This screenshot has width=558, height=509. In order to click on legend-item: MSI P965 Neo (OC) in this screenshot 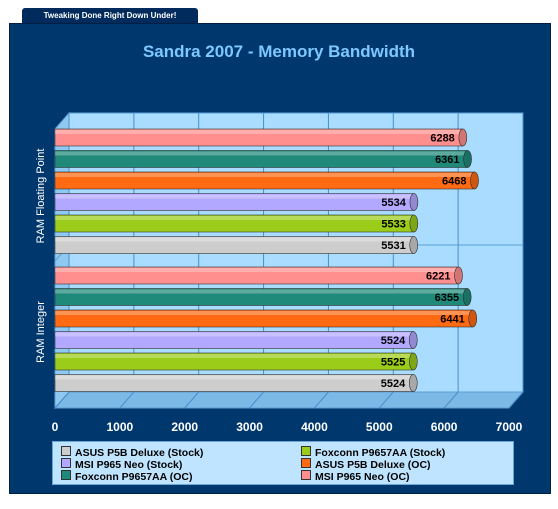, I will do `click(355, 476)`.